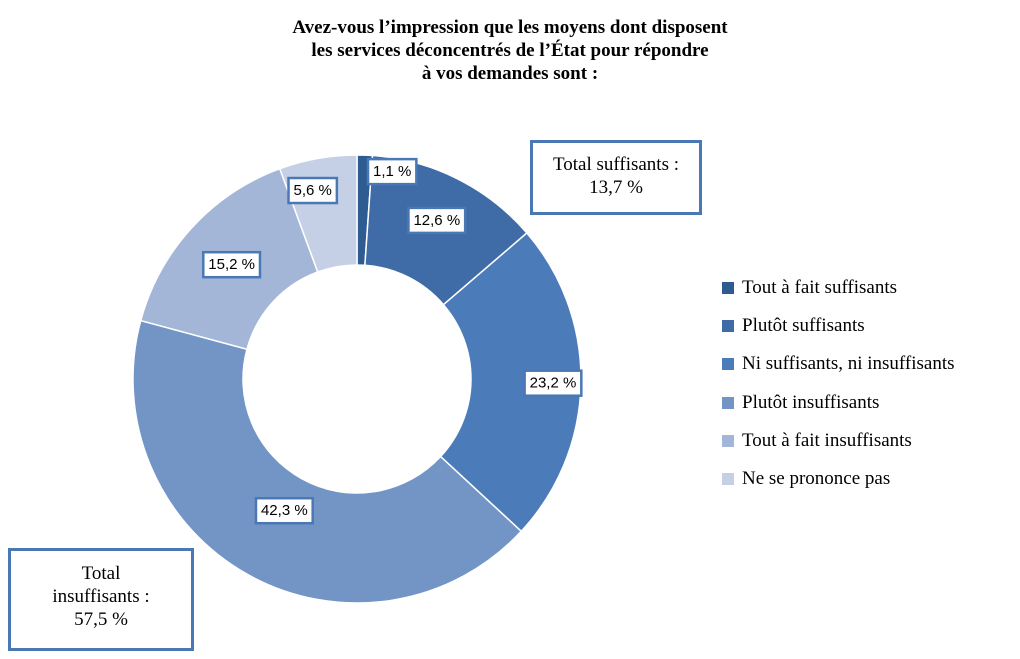 The width and height of the screenshot is (1020, 659). I want to click on slice-value-text: 12,6 %, so click(436, 220).